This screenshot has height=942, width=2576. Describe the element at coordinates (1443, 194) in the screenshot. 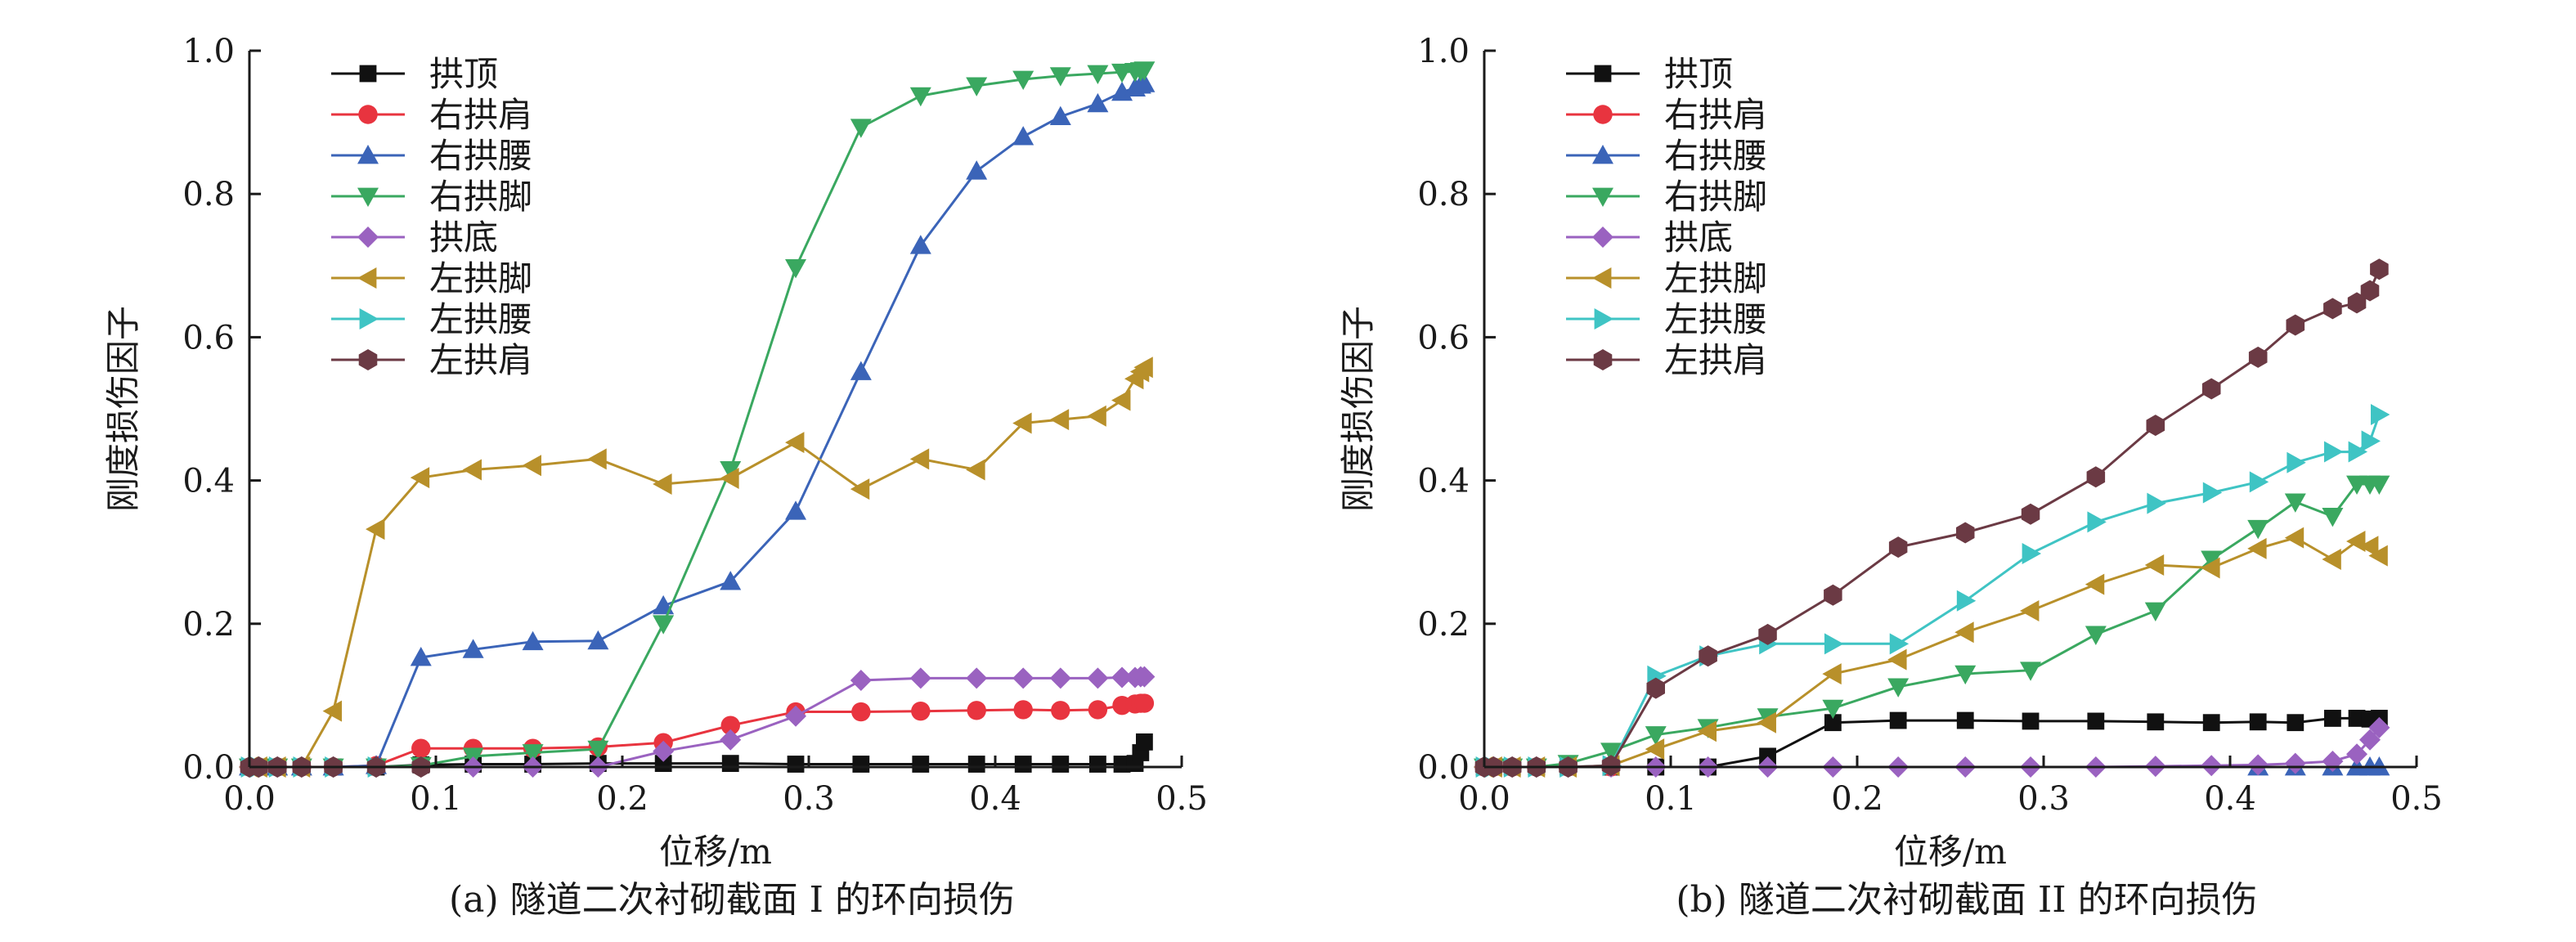

I see `y-tick-label: 0.8` at that location.